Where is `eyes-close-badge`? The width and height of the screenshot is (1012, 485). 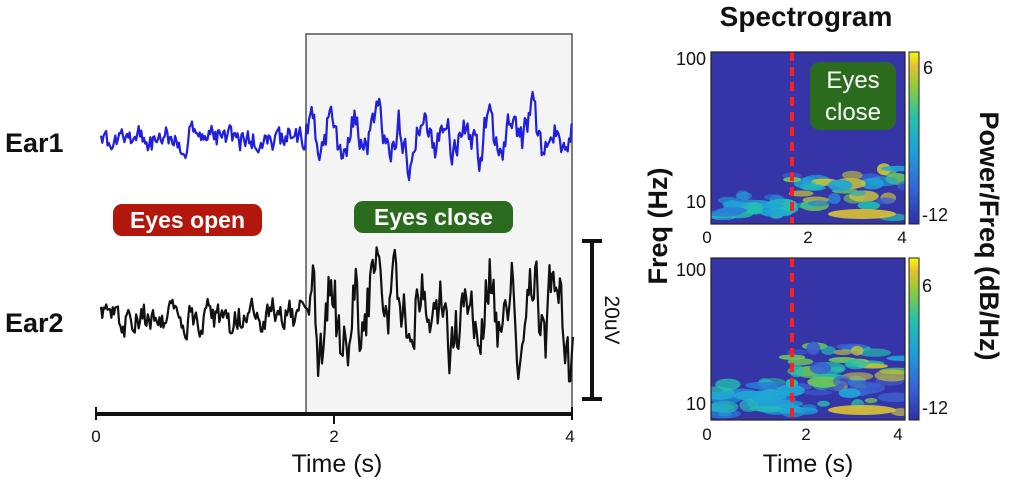 eyes-close-badge is located at coordinates (433, 217).